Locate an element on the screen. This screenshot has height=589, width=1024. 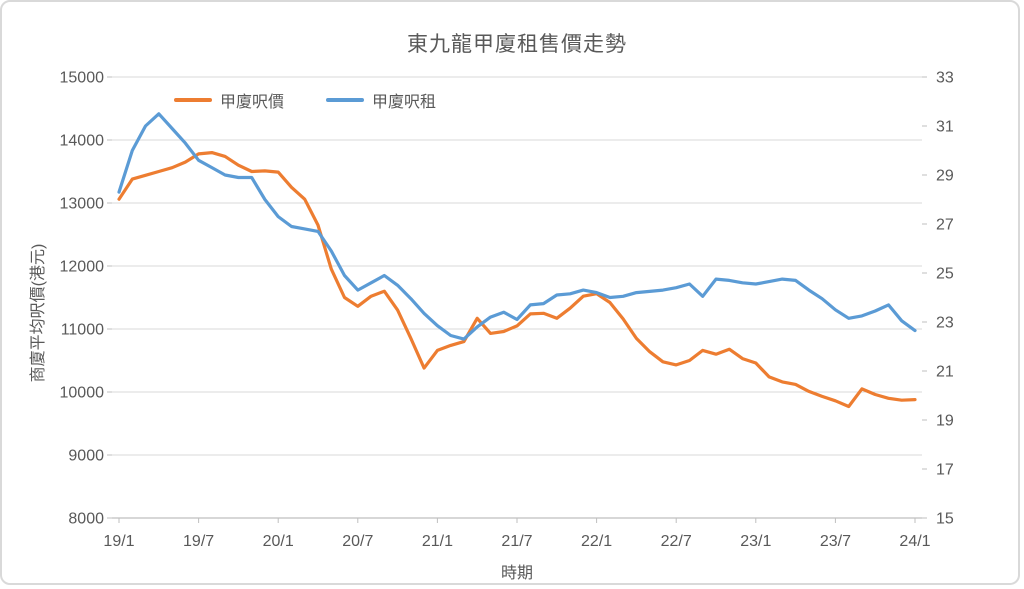
y-right-tick-label: 19 is located at coordinates (945, 421).